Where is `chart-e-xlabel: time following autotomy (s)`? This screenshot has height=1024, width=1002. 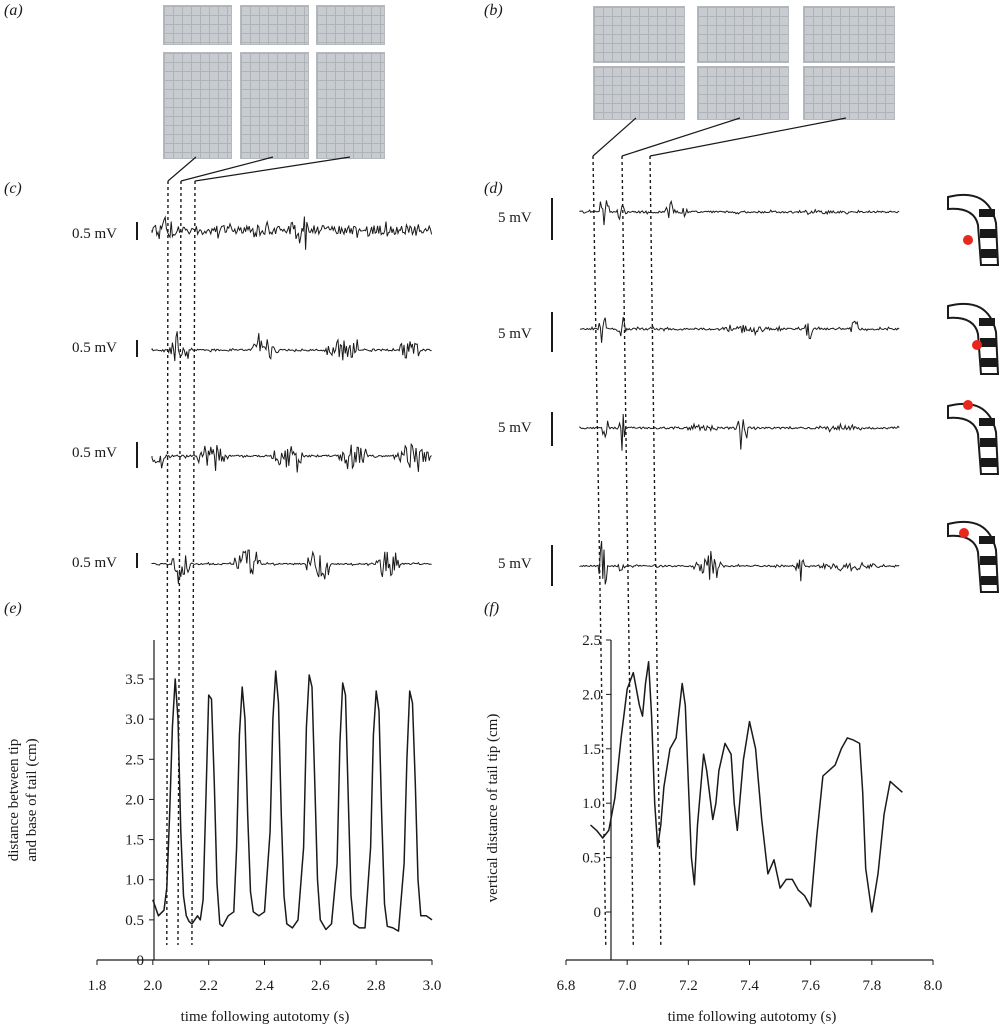 chart-e-xlabel: time following autotomy (s) is located at coordinates (265, 1016).